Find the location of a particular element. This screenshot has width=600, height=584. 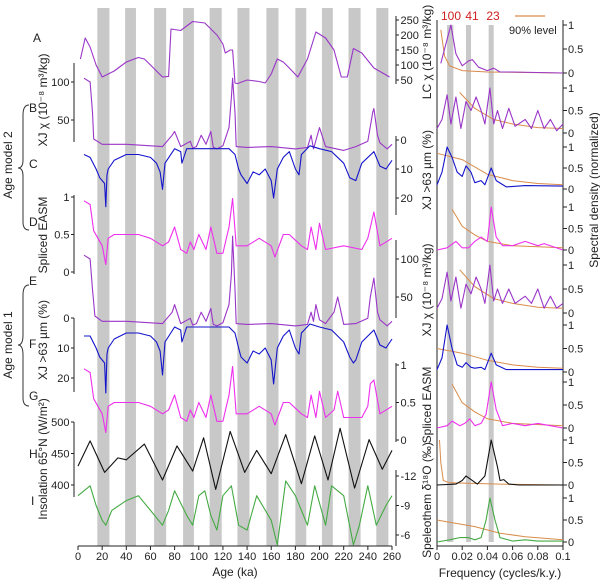

frequency-tick-label: 0.1 is located at coordinates (562, 557).